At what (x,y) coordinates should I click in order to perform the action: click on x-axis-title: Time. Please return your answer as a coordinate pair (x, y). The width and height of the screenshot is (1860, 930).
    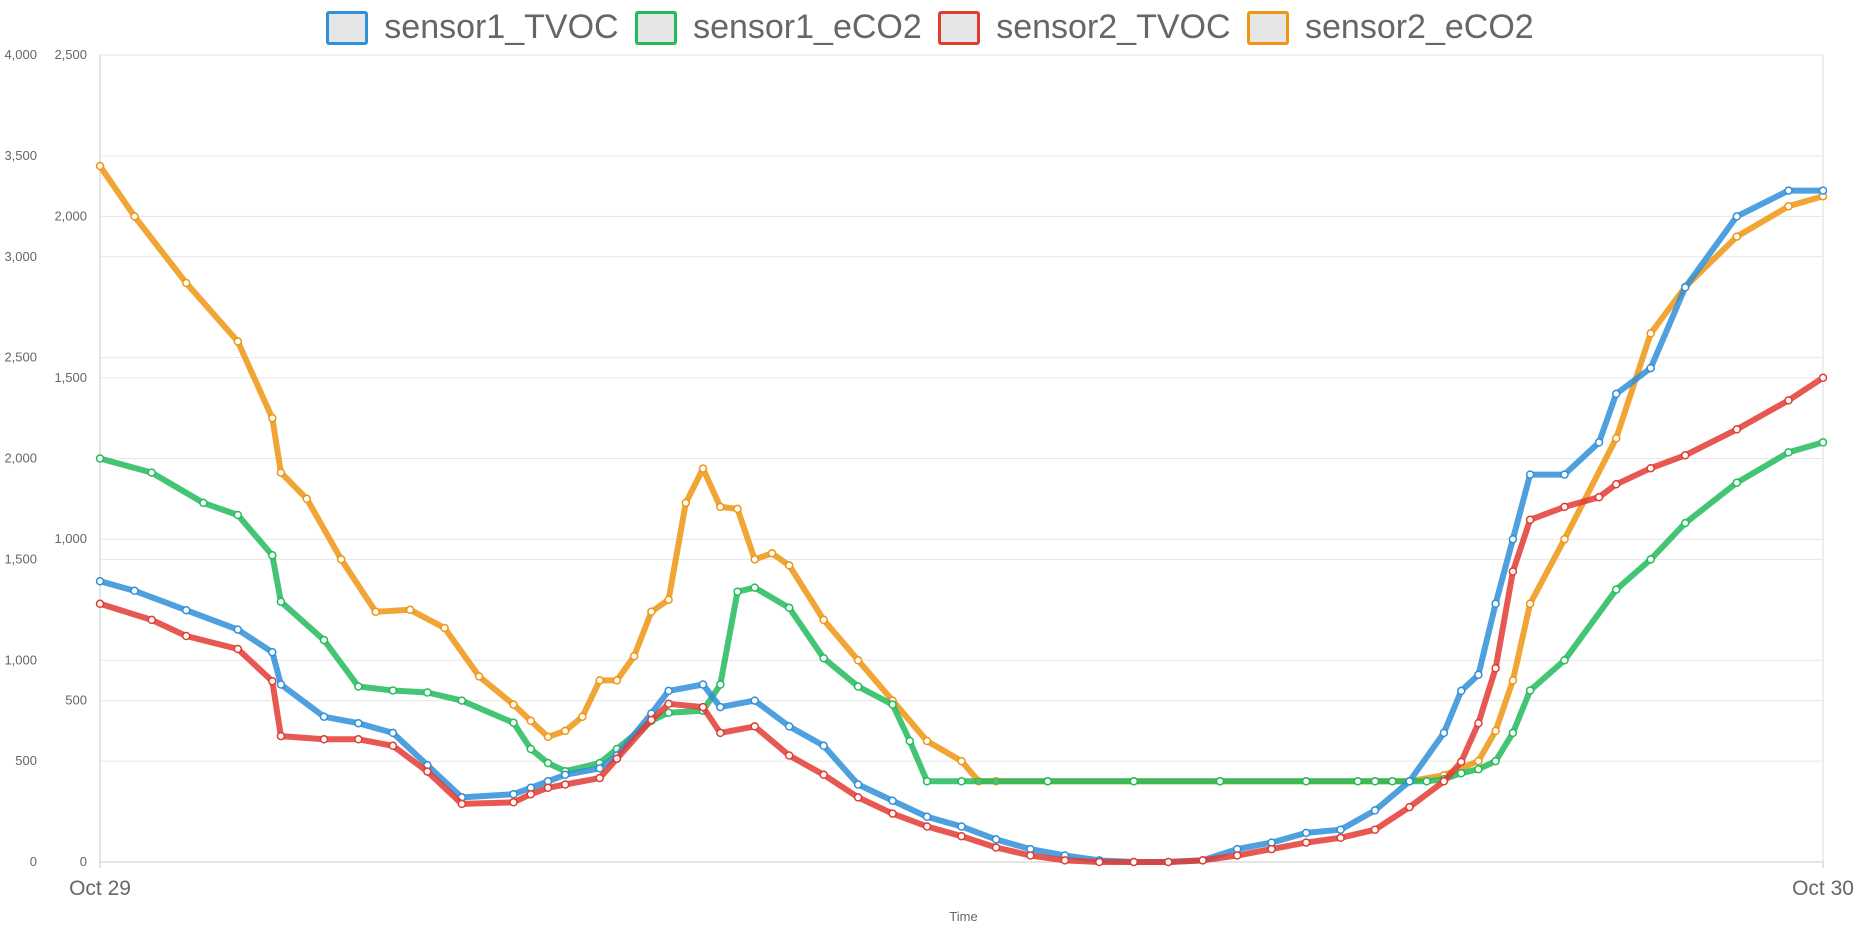
    Looking at the image, I should click on (963, 916).